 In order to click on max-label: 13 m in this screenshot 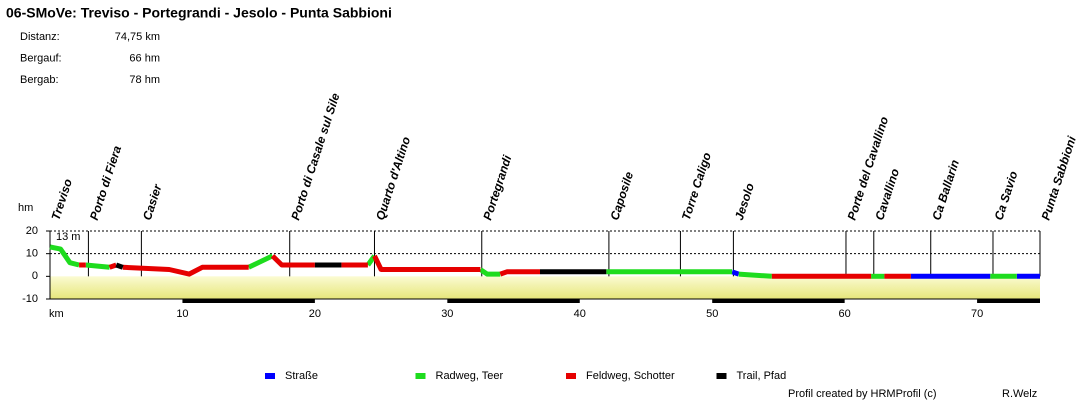, I will do `click(68, 237)`.